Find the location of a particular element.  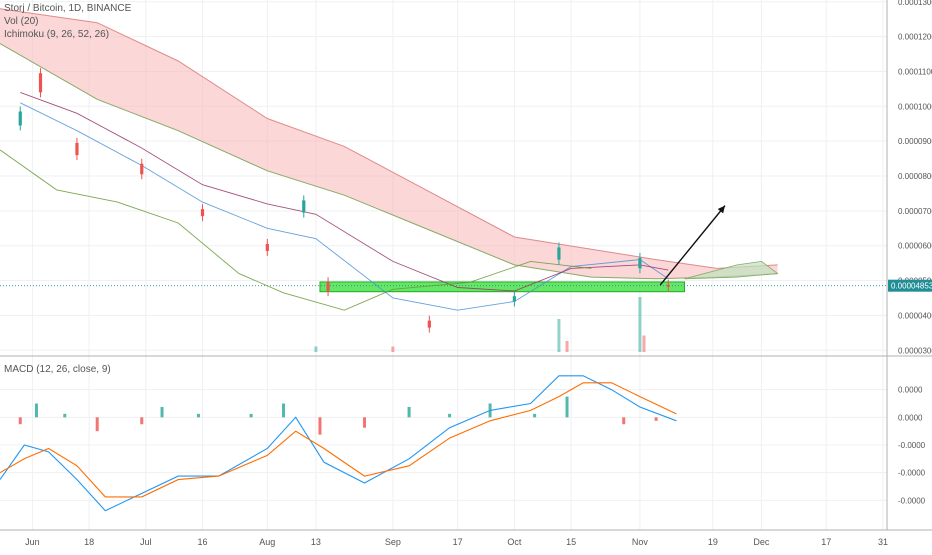

time-tick-label: Dec is located at coordinates (761, 542).